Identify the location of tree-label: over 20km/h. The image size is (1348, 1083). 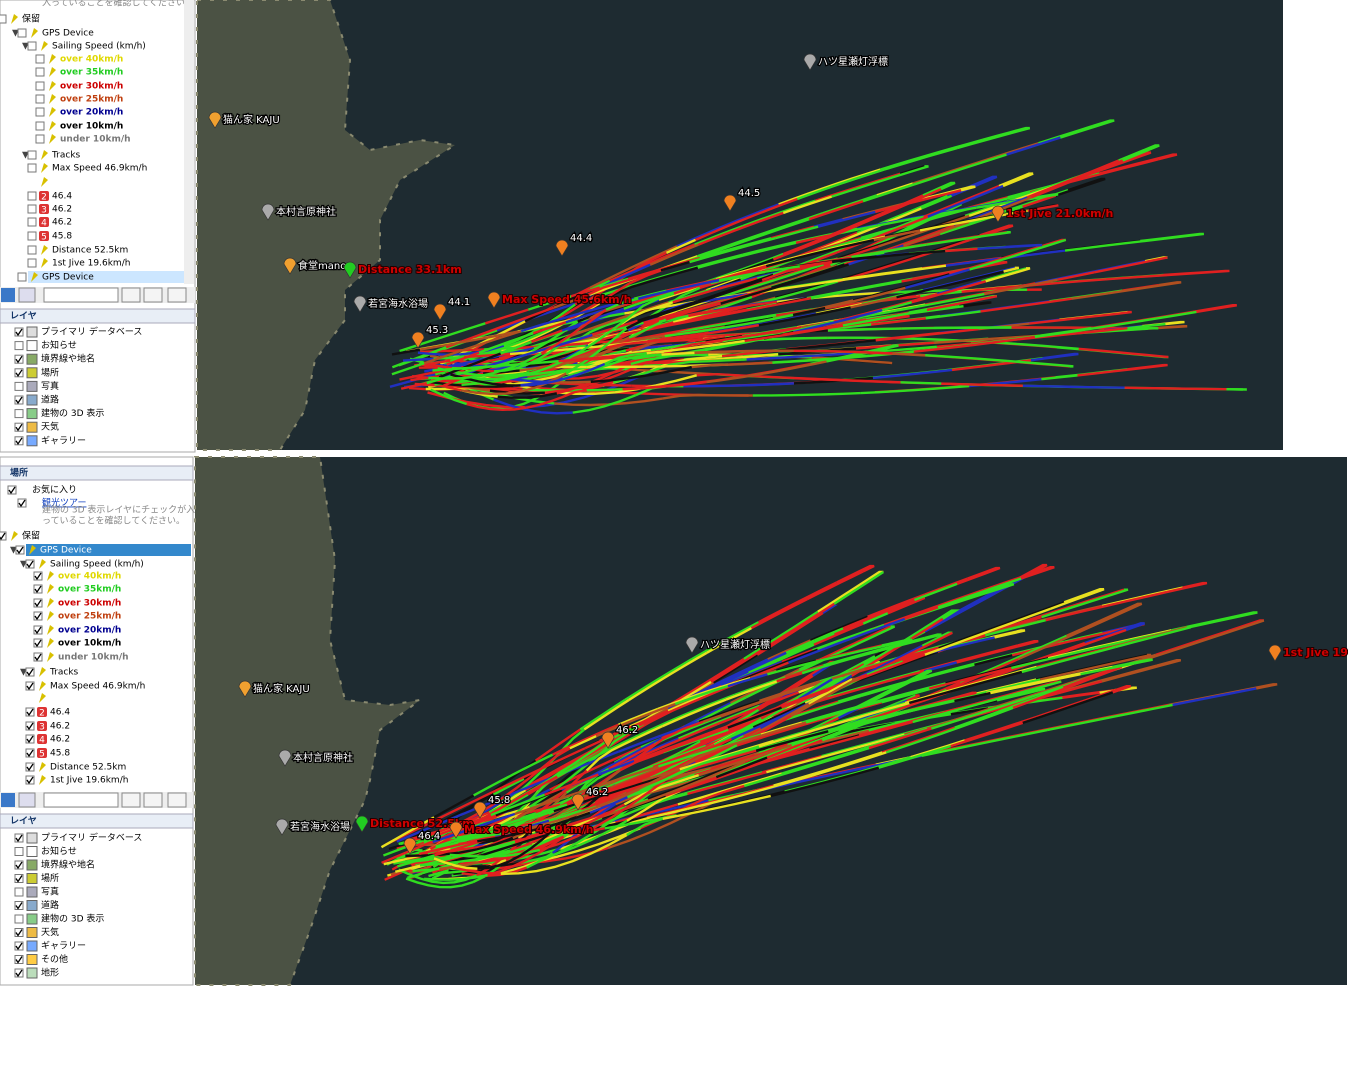
(91, 113).